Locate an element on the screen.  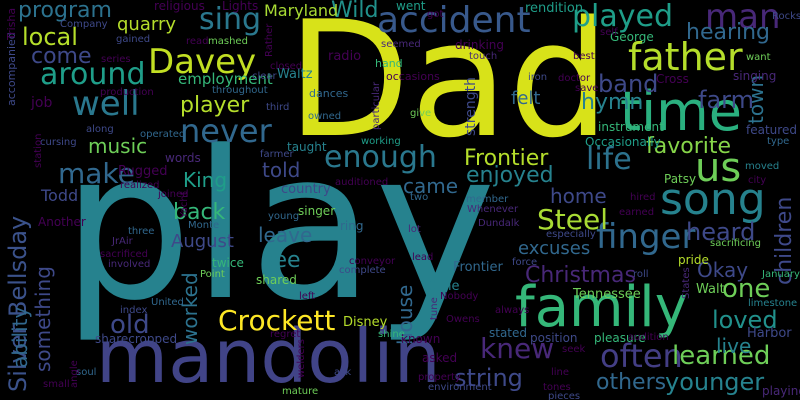
word-make: make is located at coordinates (96, 173).